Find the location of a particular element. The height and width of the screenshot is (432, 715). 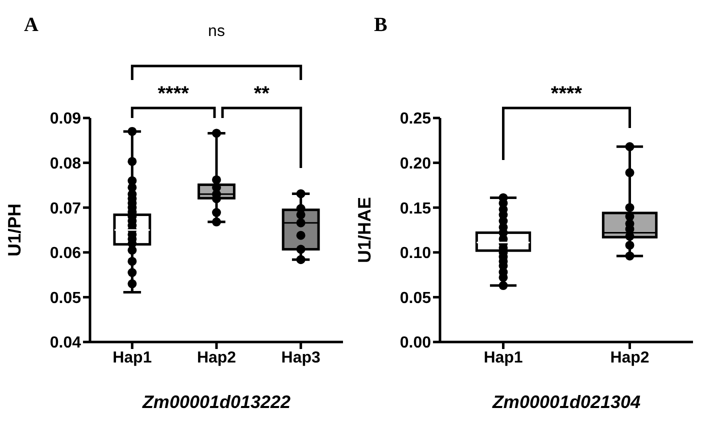

y-tick-label: 0.07 is located at coordinates (66, 209).